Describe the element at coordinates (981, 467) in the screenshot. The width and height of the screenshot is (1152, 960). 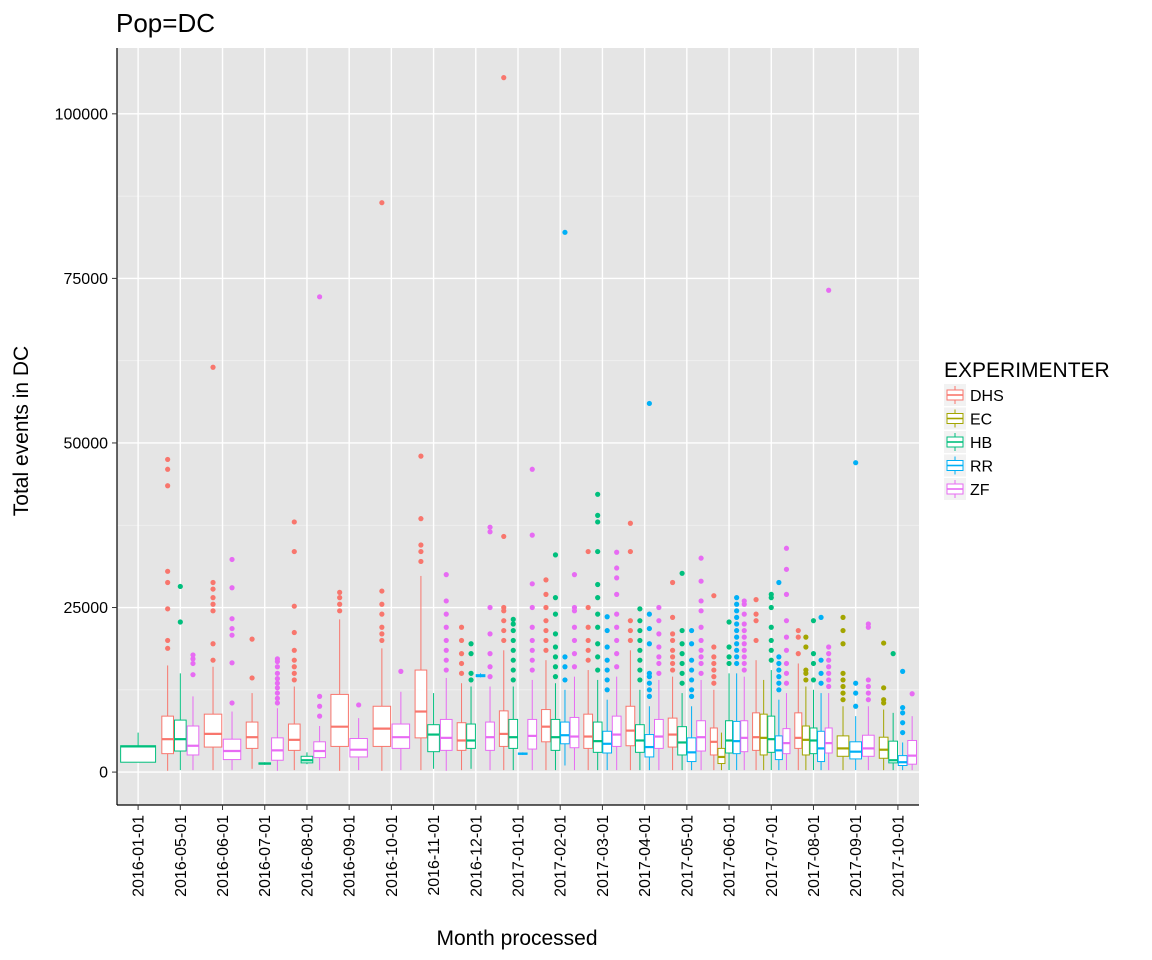
I see `legend-label: RR` at that location.